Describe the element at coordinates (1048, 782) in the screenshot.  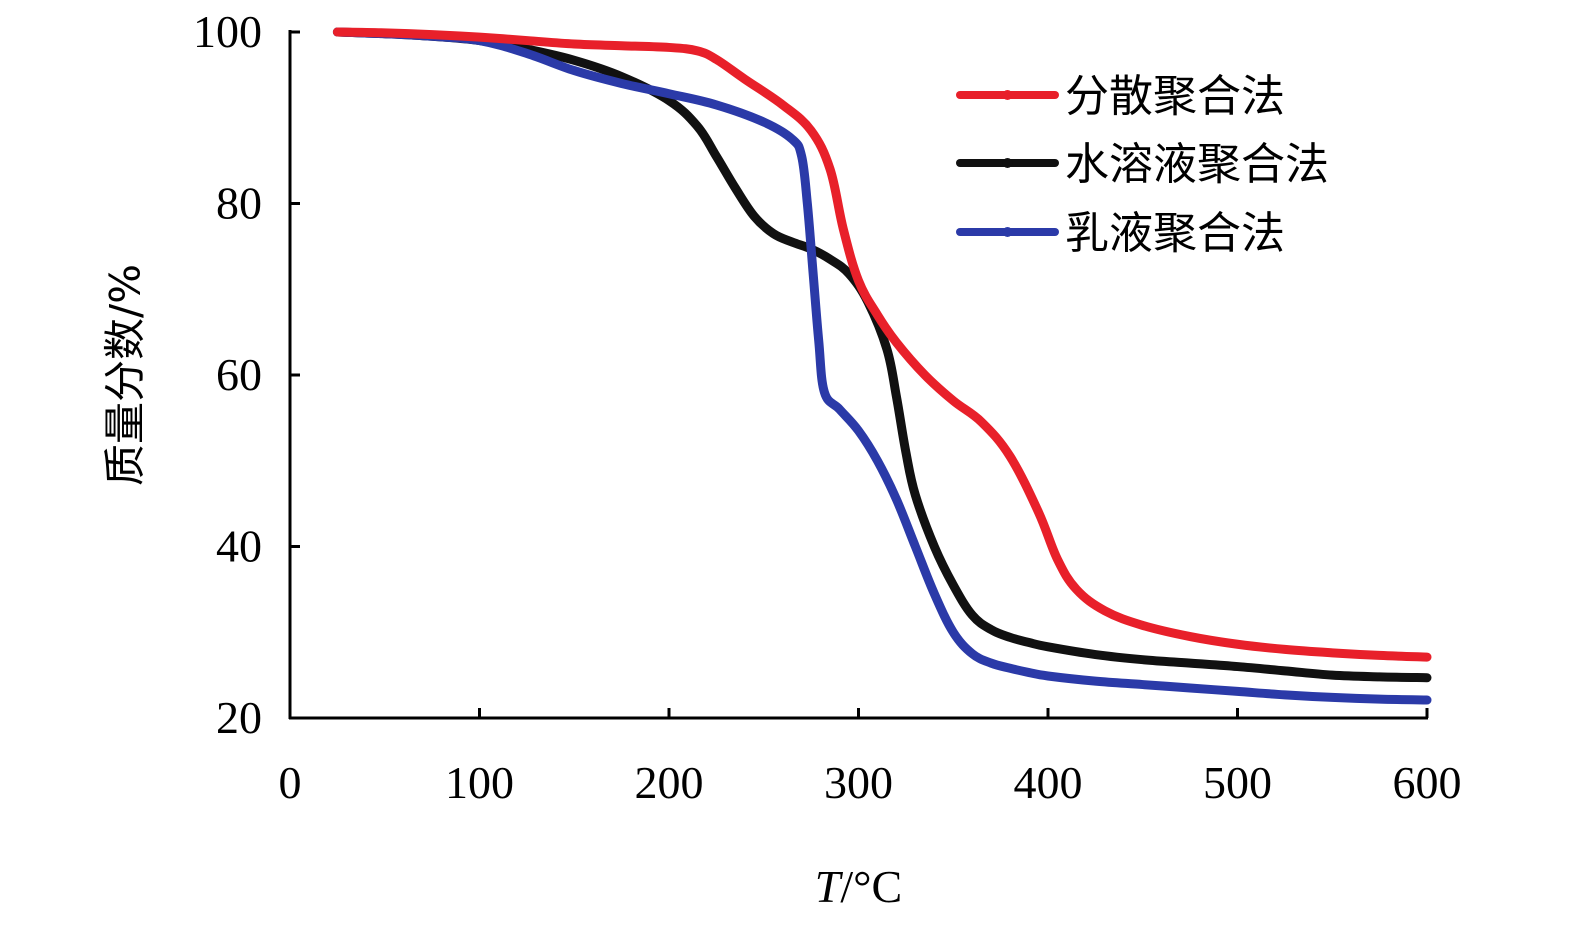
I see `x-tick-label: 400` at that location.